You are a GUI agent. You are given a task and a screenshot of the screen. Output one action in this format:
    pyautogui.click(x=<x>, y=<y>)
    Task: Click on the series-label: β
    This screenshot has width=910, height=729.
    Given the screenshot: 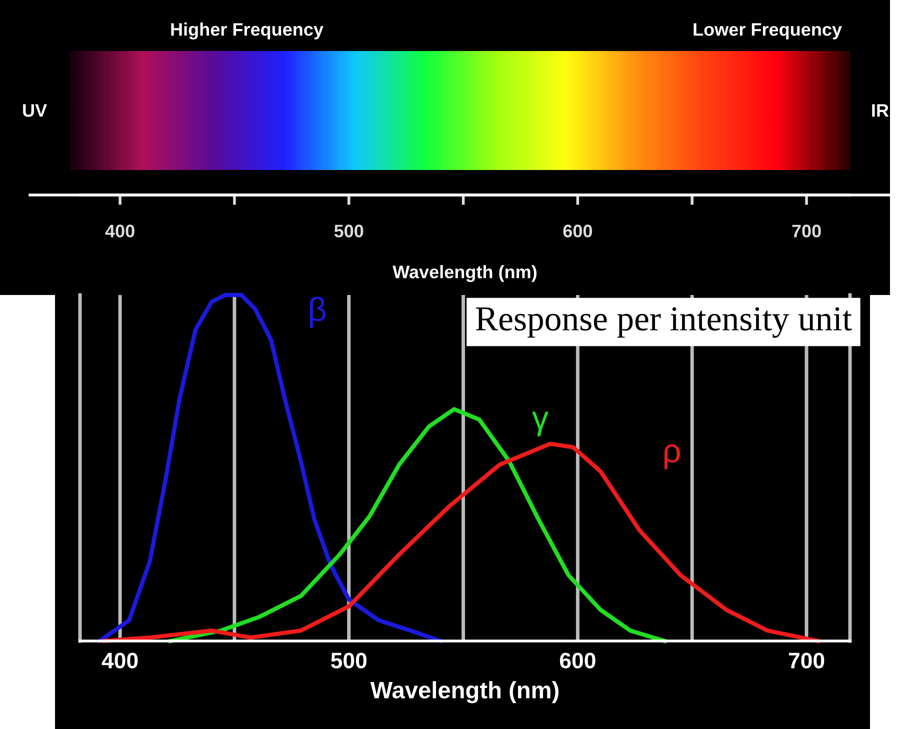 What is the action you would take?
    pyautogui.click(x=318, y=312)
    